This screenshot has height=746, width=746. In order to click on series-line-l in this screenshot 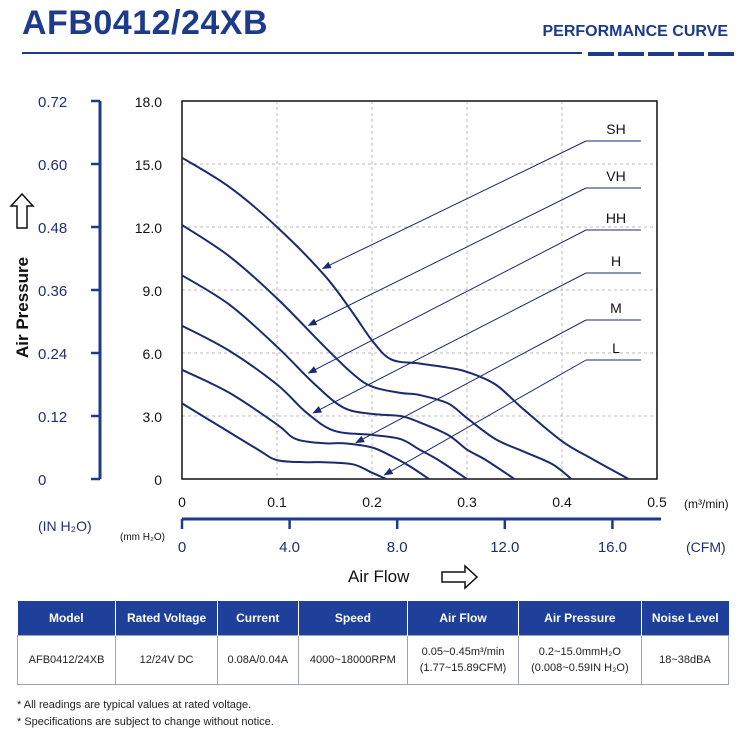, I will do `click(284, 441)`.